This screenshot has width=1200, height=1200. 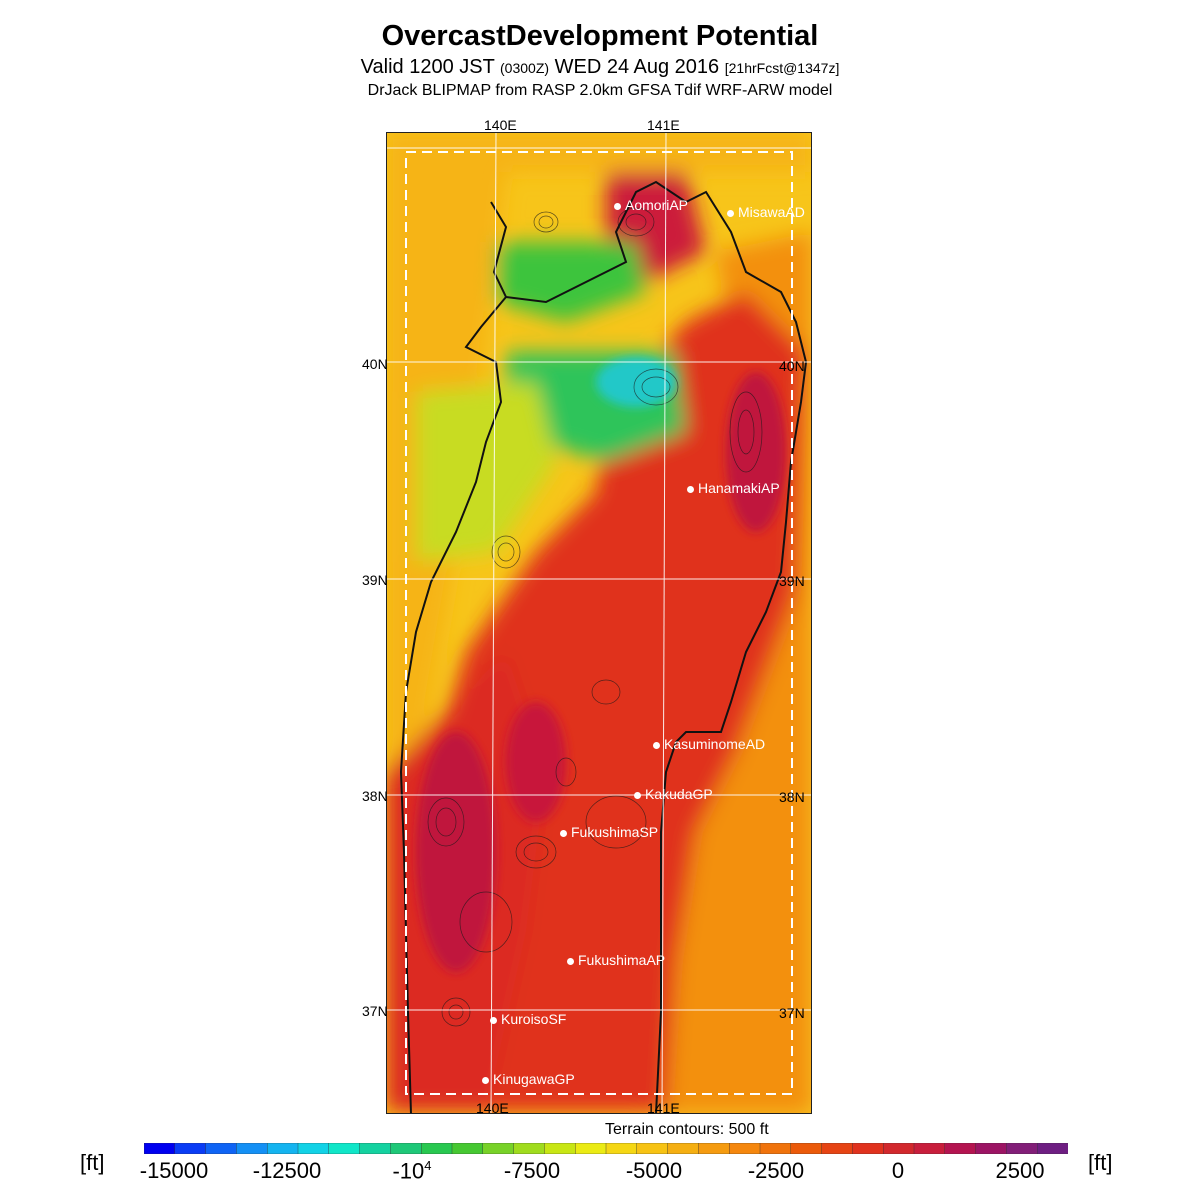 I want to click on colorbar-label-3: -104, so click(x=411, y=1171).